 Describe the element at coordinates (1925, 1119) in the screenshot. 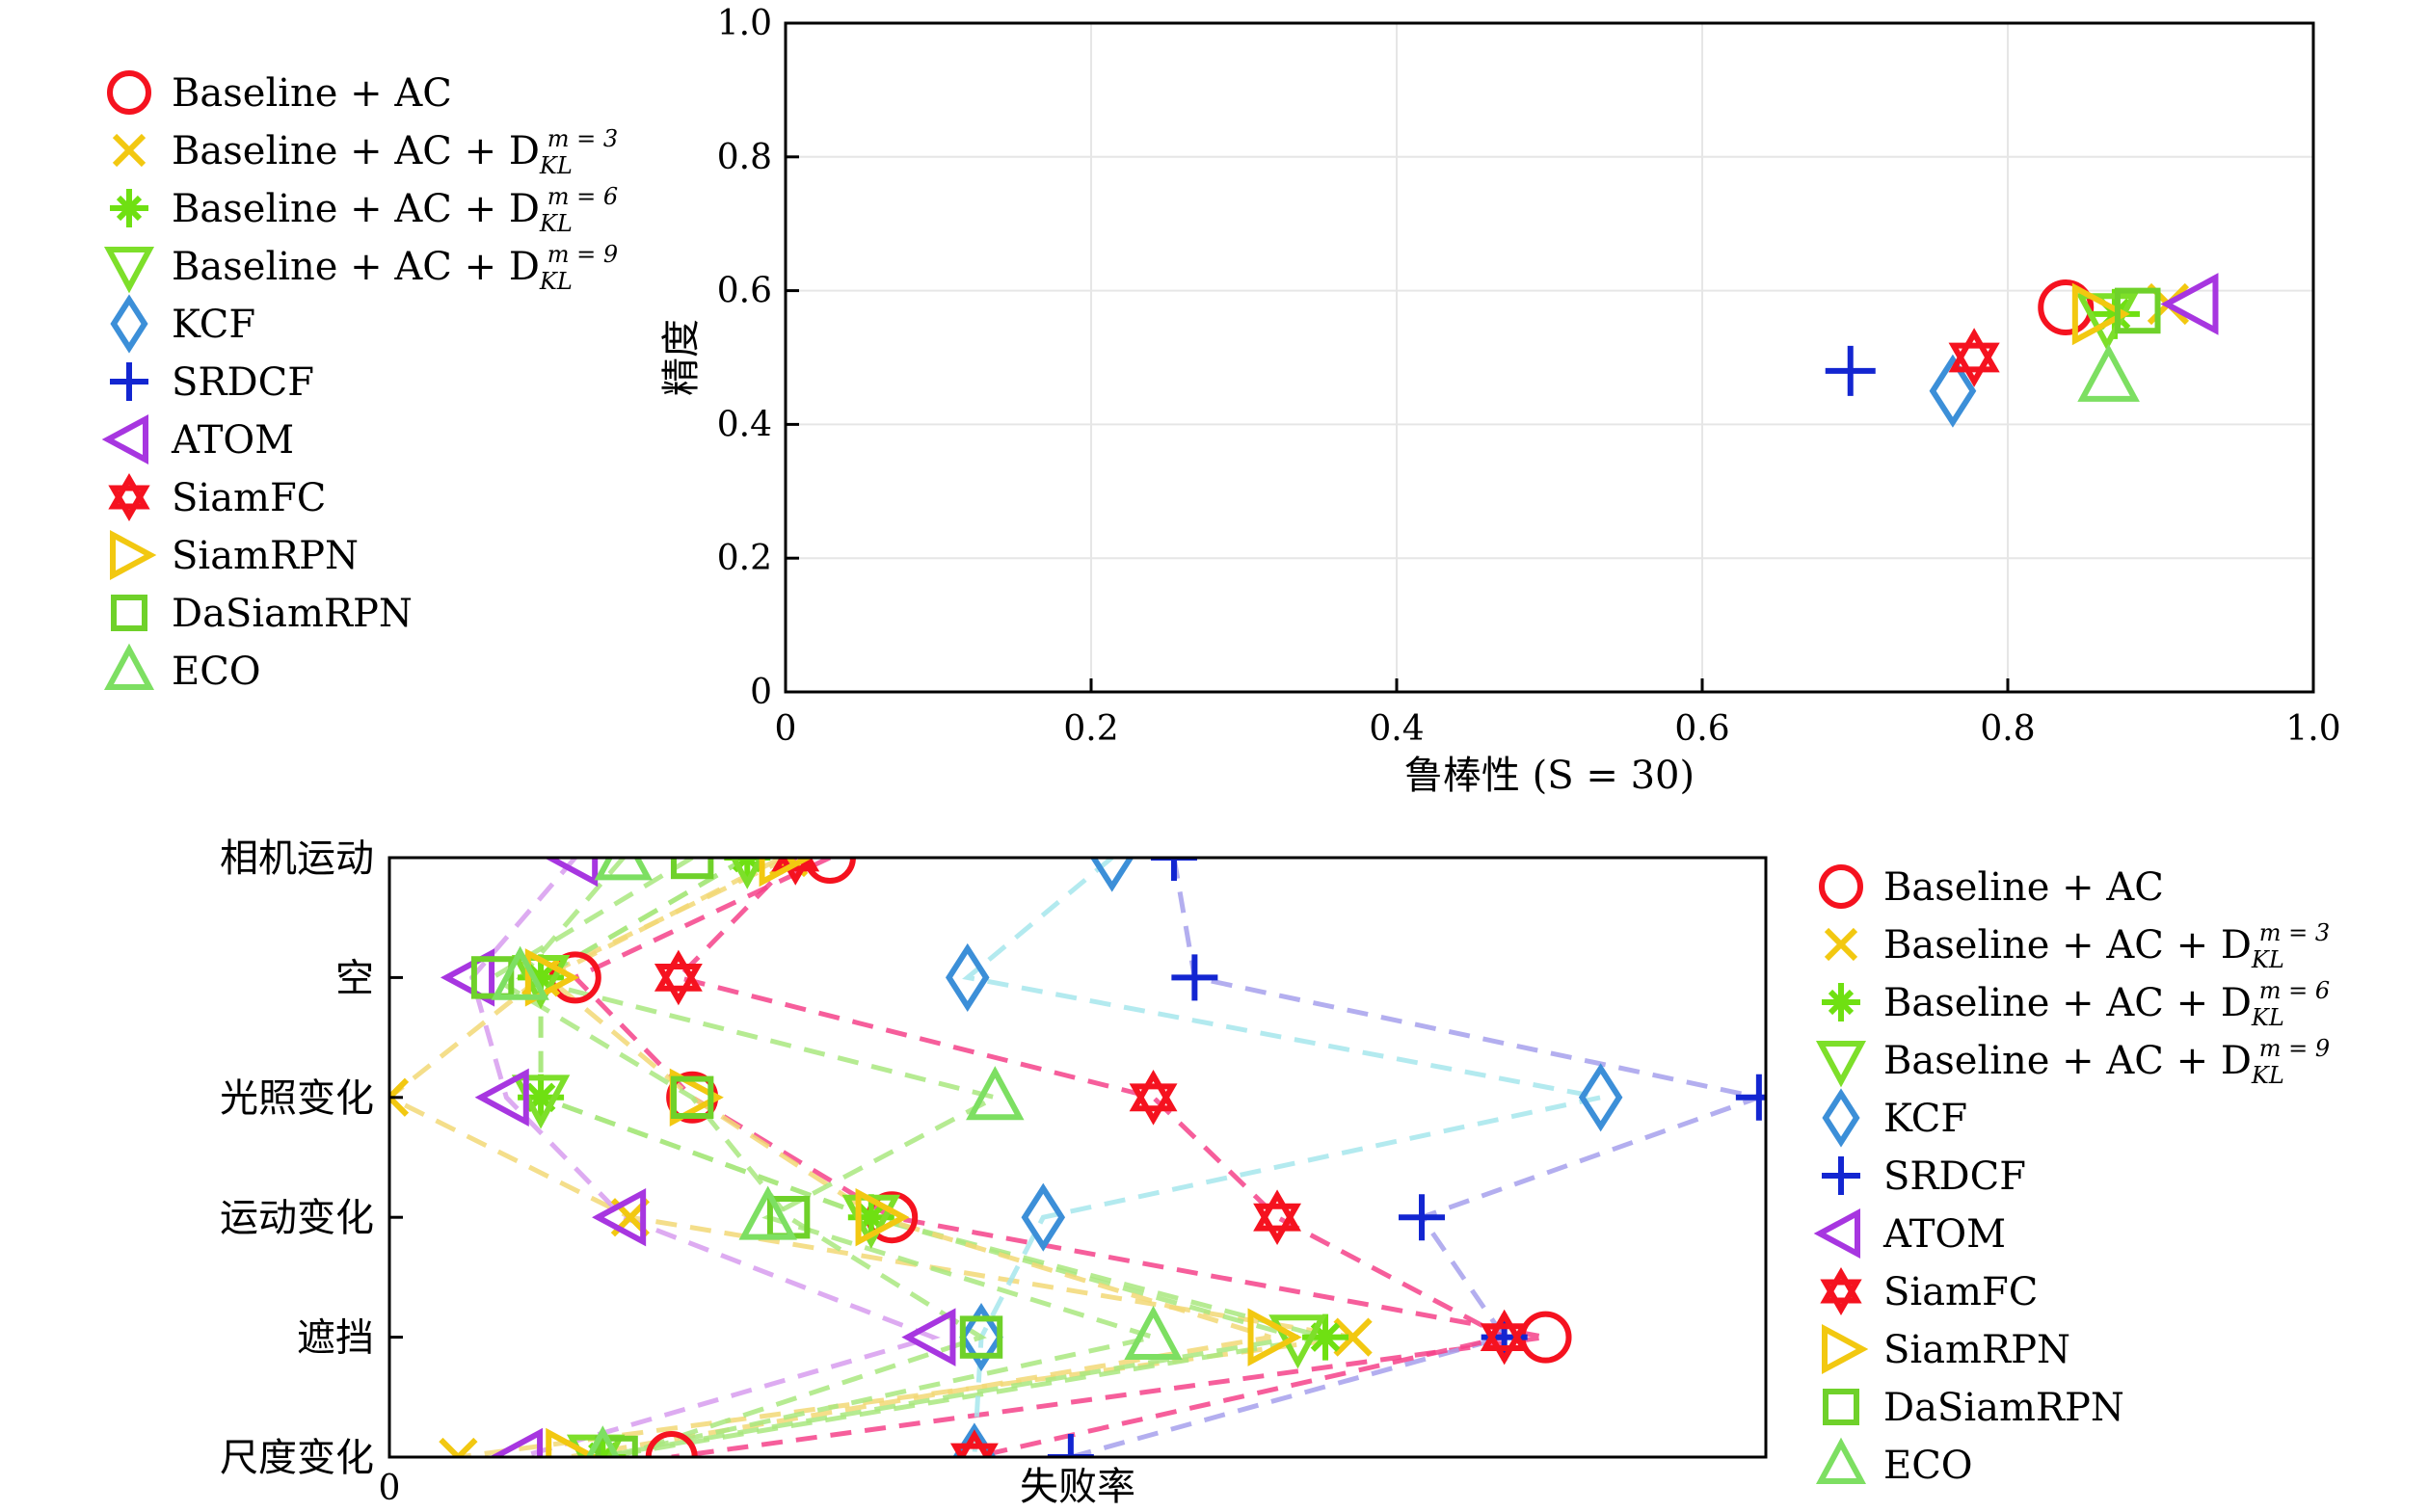

I see `legend-bottom-label: KCF` at that location.